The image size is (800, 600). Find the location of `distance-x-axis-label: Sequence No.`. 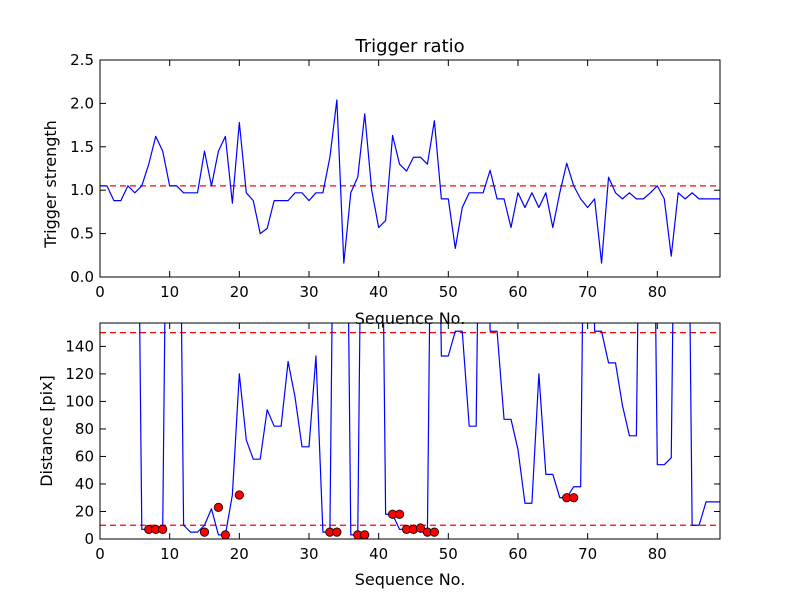

distance-x-axis-label: Sequence No. is located at coordinates (410, 579).